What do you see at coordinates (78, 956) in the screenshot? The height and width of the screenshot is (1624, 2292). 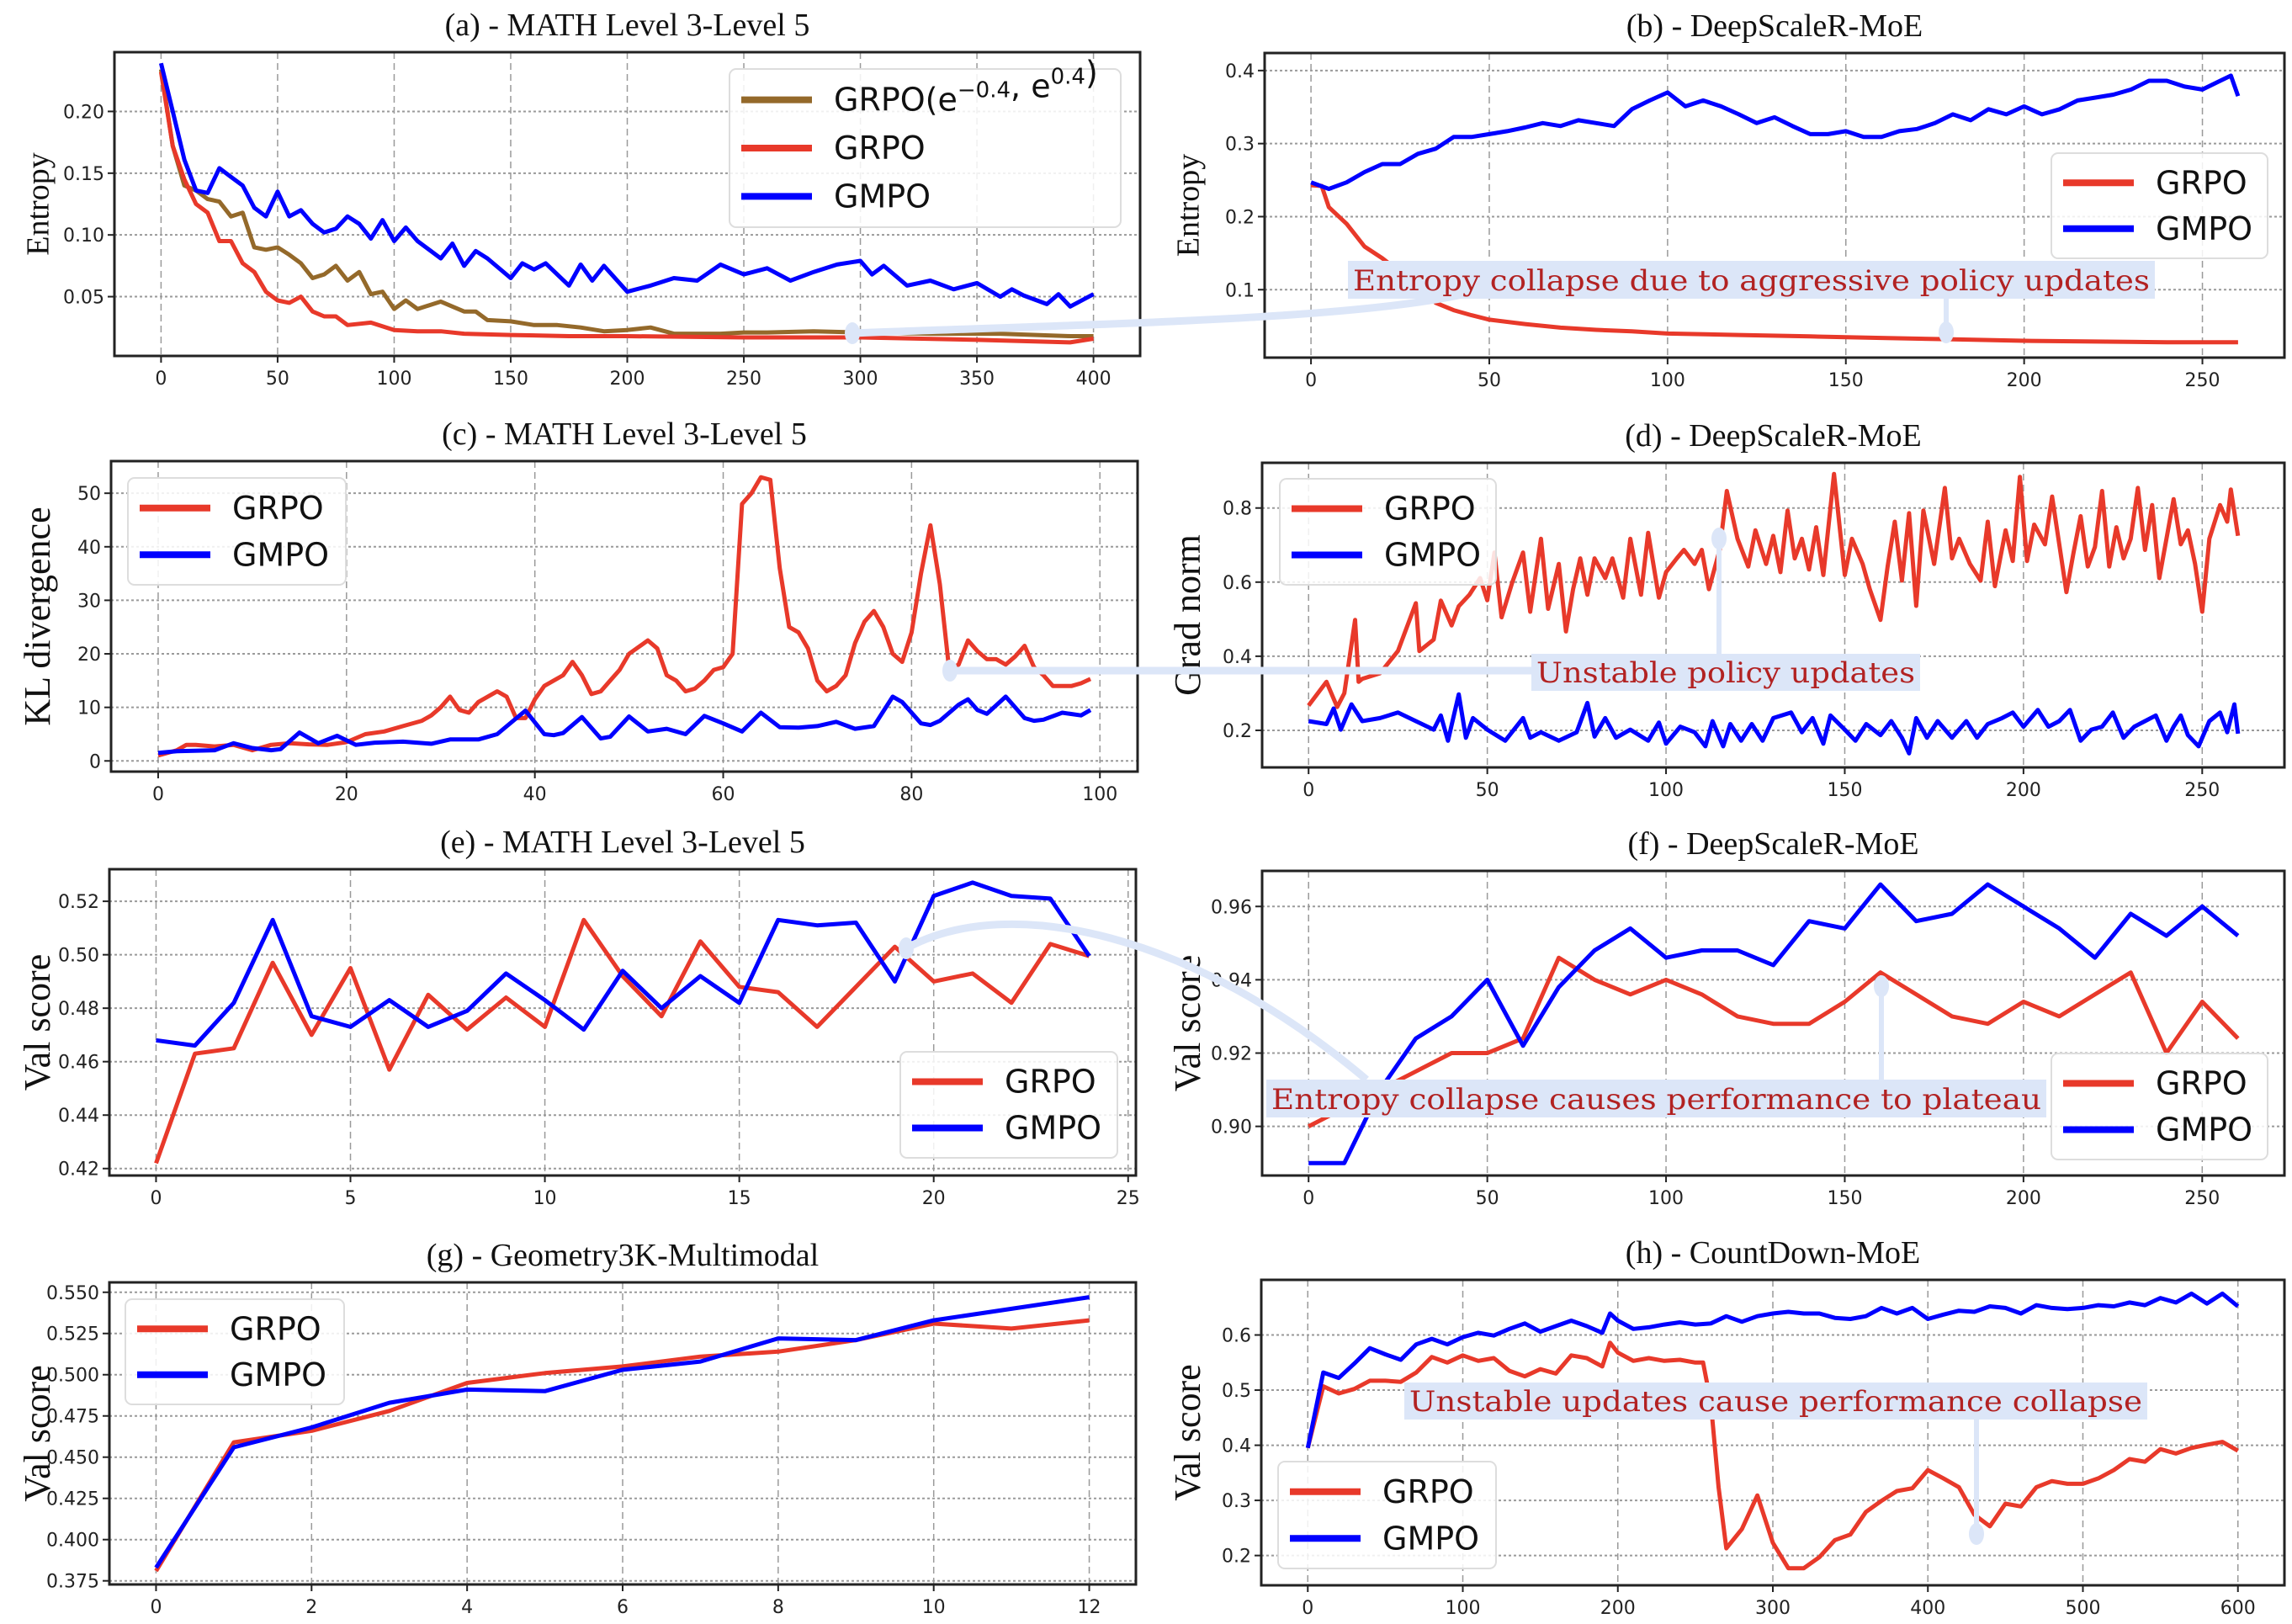 I see `y-tick-label: 0.50` at bounding box center [78, 956].